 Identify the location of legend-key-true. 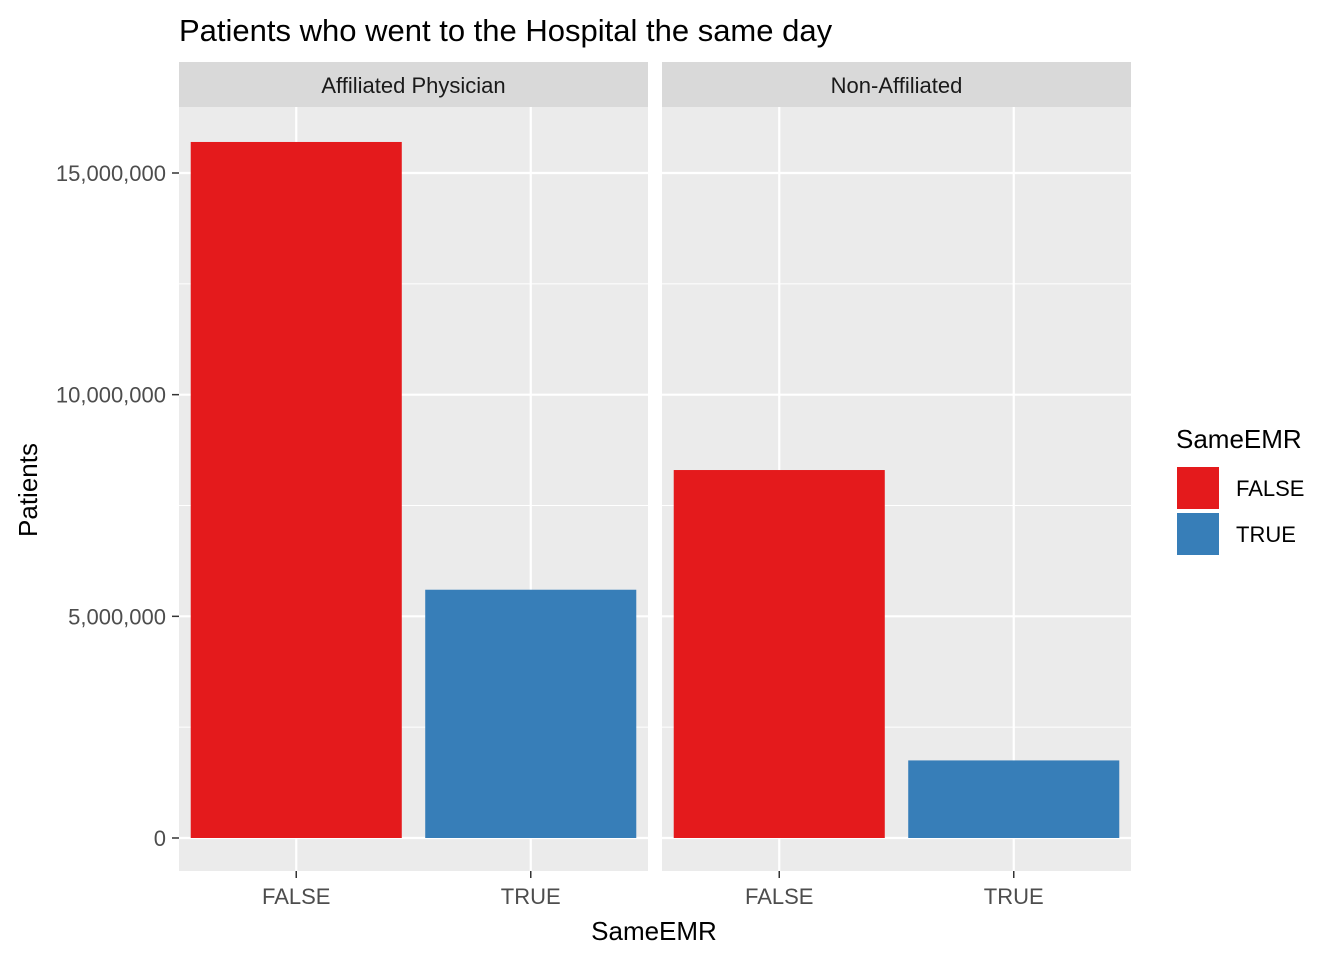
(1198, 534).